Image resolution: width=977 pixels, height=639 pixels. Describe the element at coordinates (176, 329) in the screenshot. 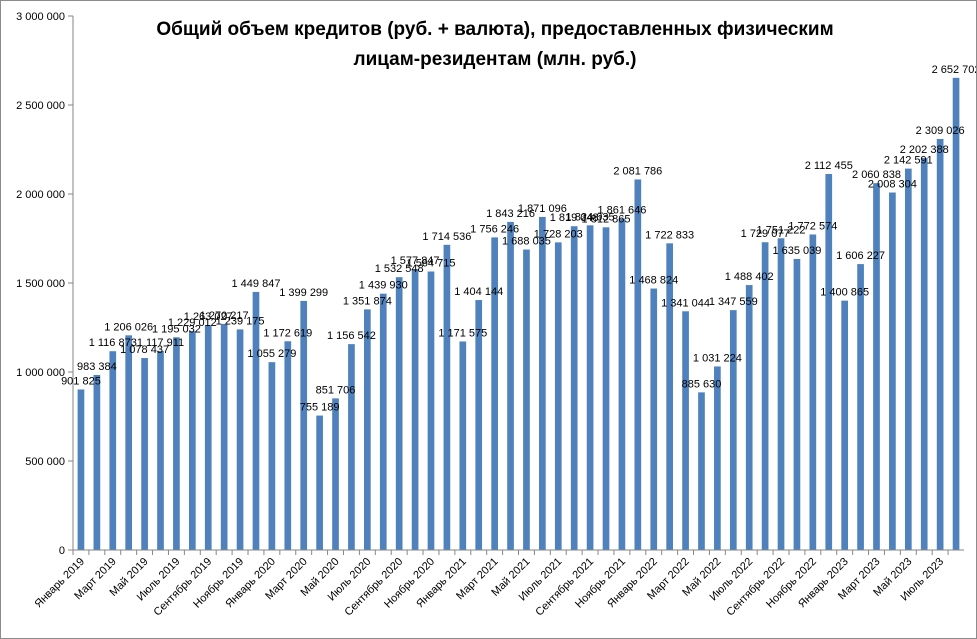

I see `data-label: 1 195 032` at that location.